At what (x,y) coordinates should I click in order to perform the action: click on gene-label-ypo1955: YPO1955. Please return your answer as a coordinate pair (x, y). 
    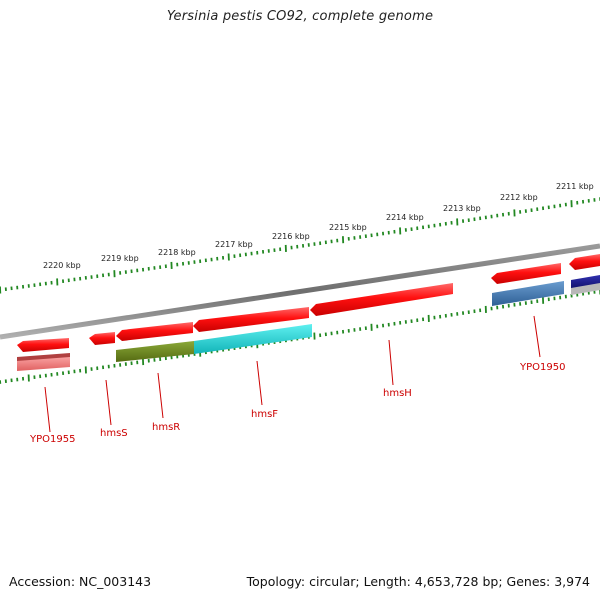
    Looking at the image, I should click on (52, 439).